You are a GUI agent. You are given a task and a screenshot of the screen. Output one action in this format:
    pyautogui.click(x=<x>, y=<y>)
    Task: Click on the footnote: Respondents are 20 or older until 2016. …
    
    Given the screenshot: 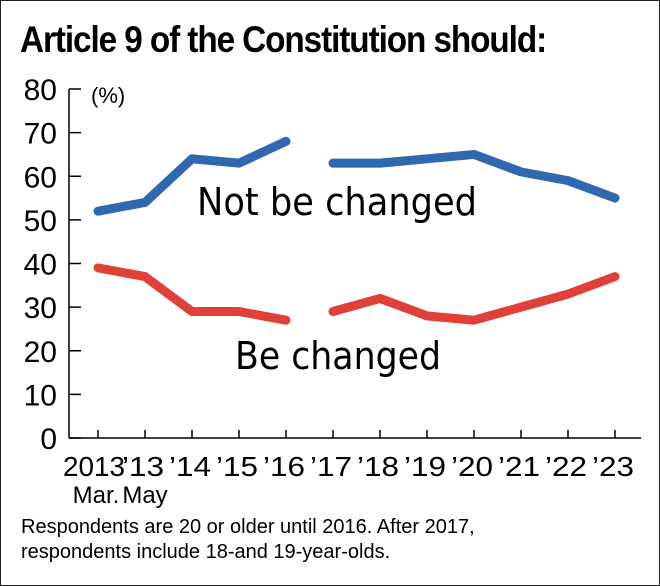 What is the action you would take?
    pyautogui.click(x=248, y=540)
    